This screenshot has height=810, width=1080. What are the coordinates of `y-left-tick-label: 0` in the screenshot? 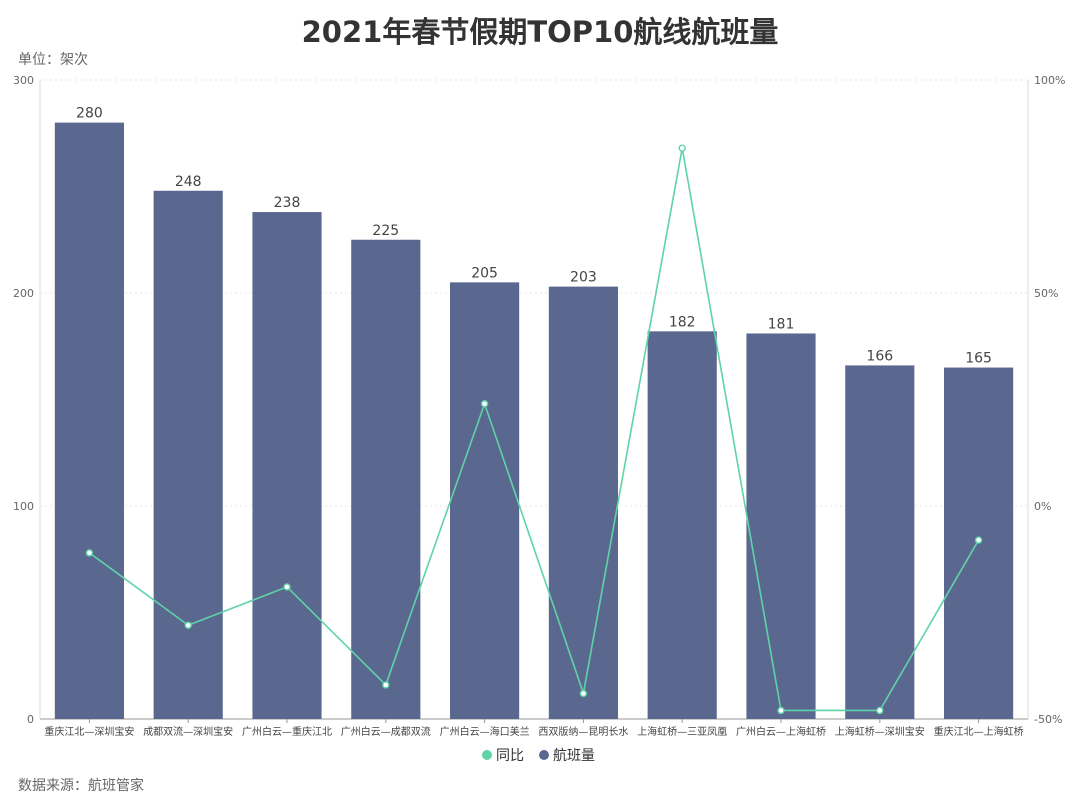 It's located at (30, 719).